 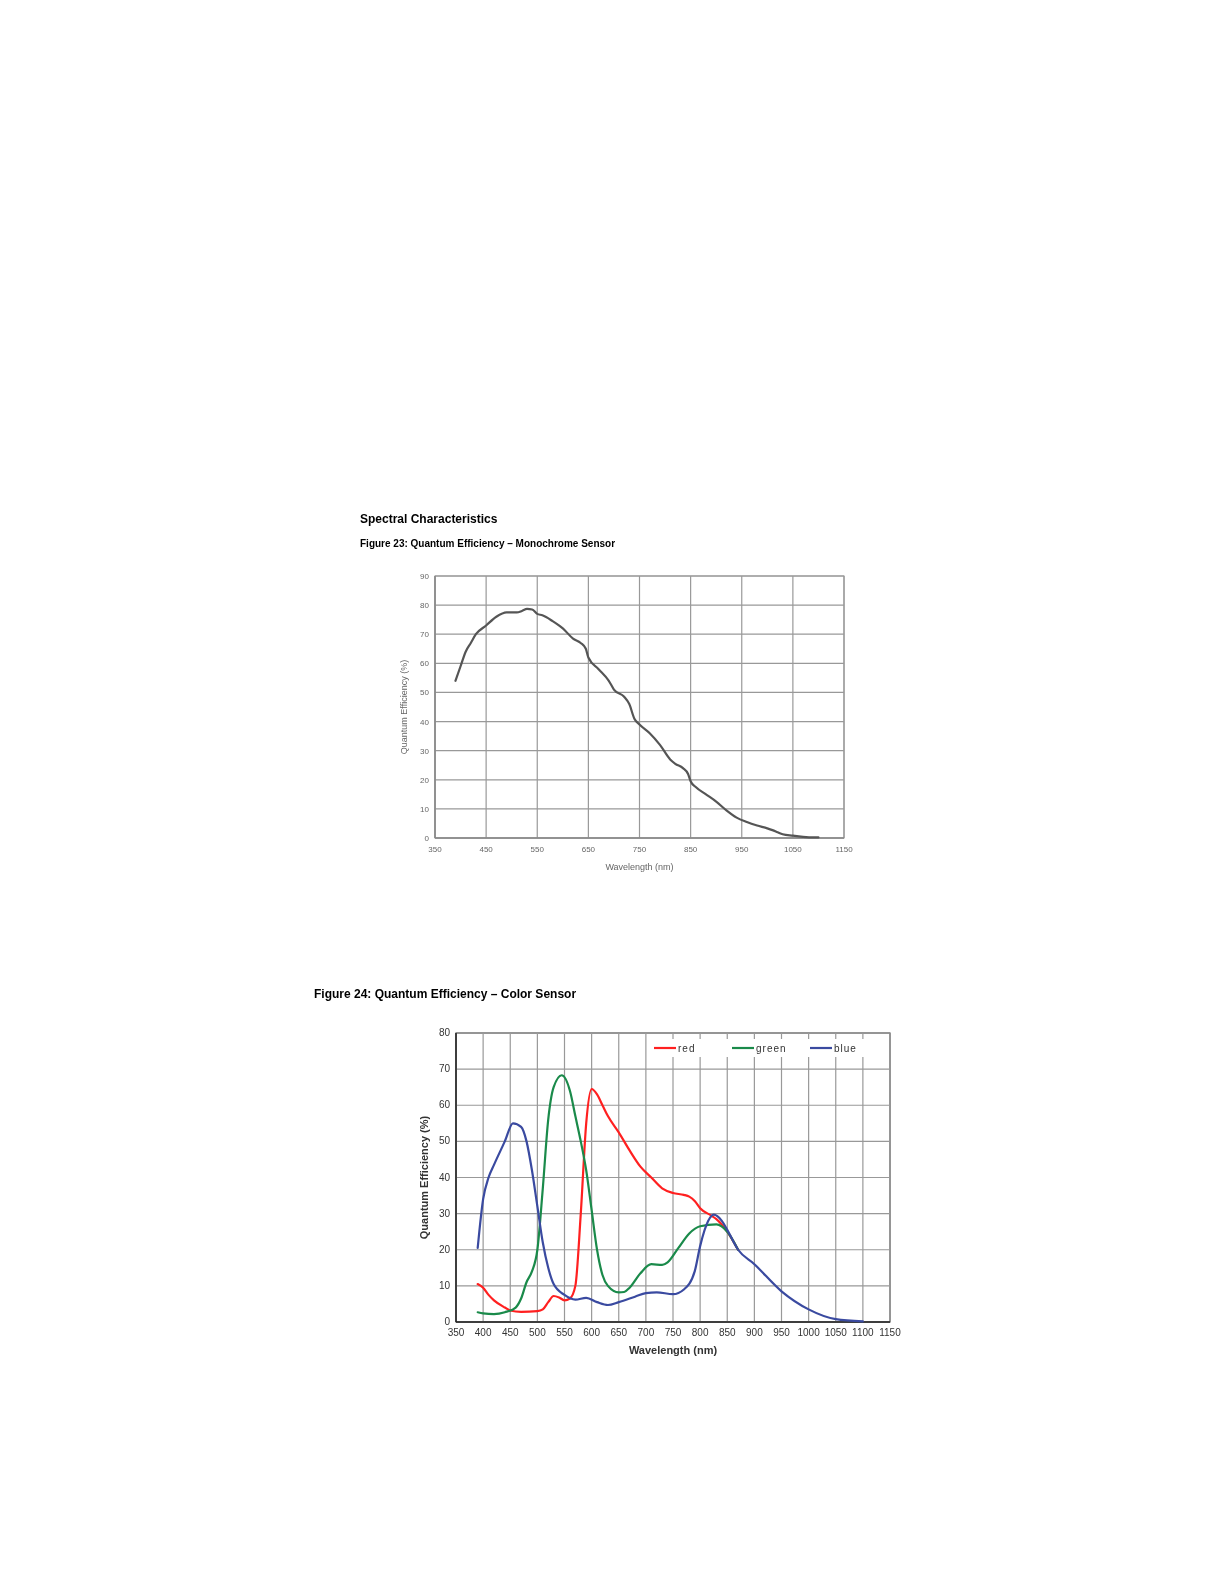 I want to click on x-tick-label: 700, so click(x=646, y=1332).